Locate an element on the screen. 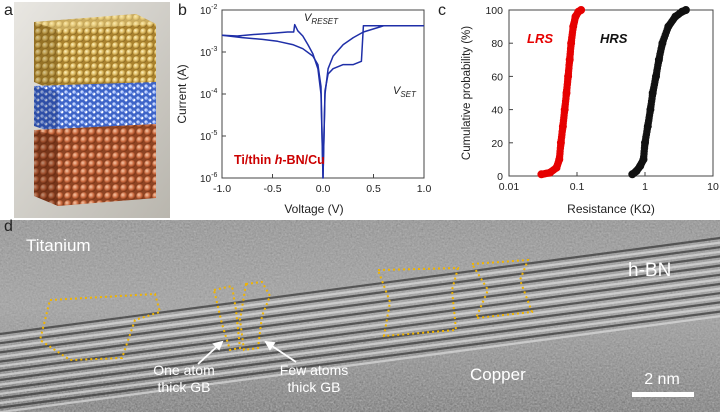  chart-c-xtick-label: 0.1 is located at coordinates (577, 187).